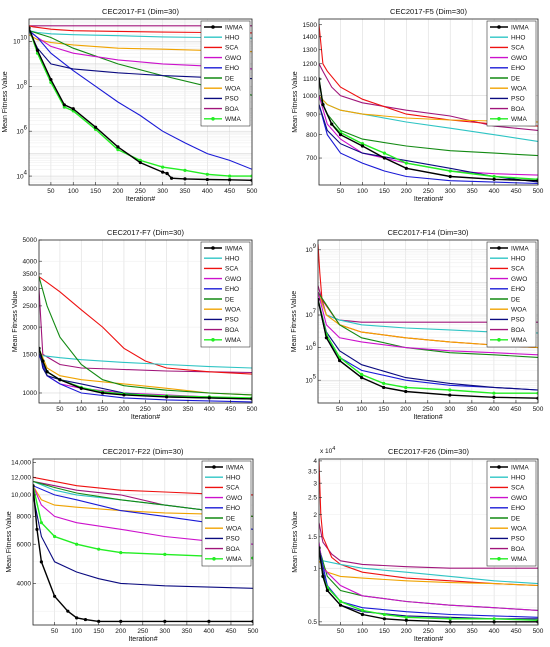 The width and height of the screenshot is (550, 647). Describe the element at coordinates (428, 545) in the screenshot. I see `series-line-boa` at that location.